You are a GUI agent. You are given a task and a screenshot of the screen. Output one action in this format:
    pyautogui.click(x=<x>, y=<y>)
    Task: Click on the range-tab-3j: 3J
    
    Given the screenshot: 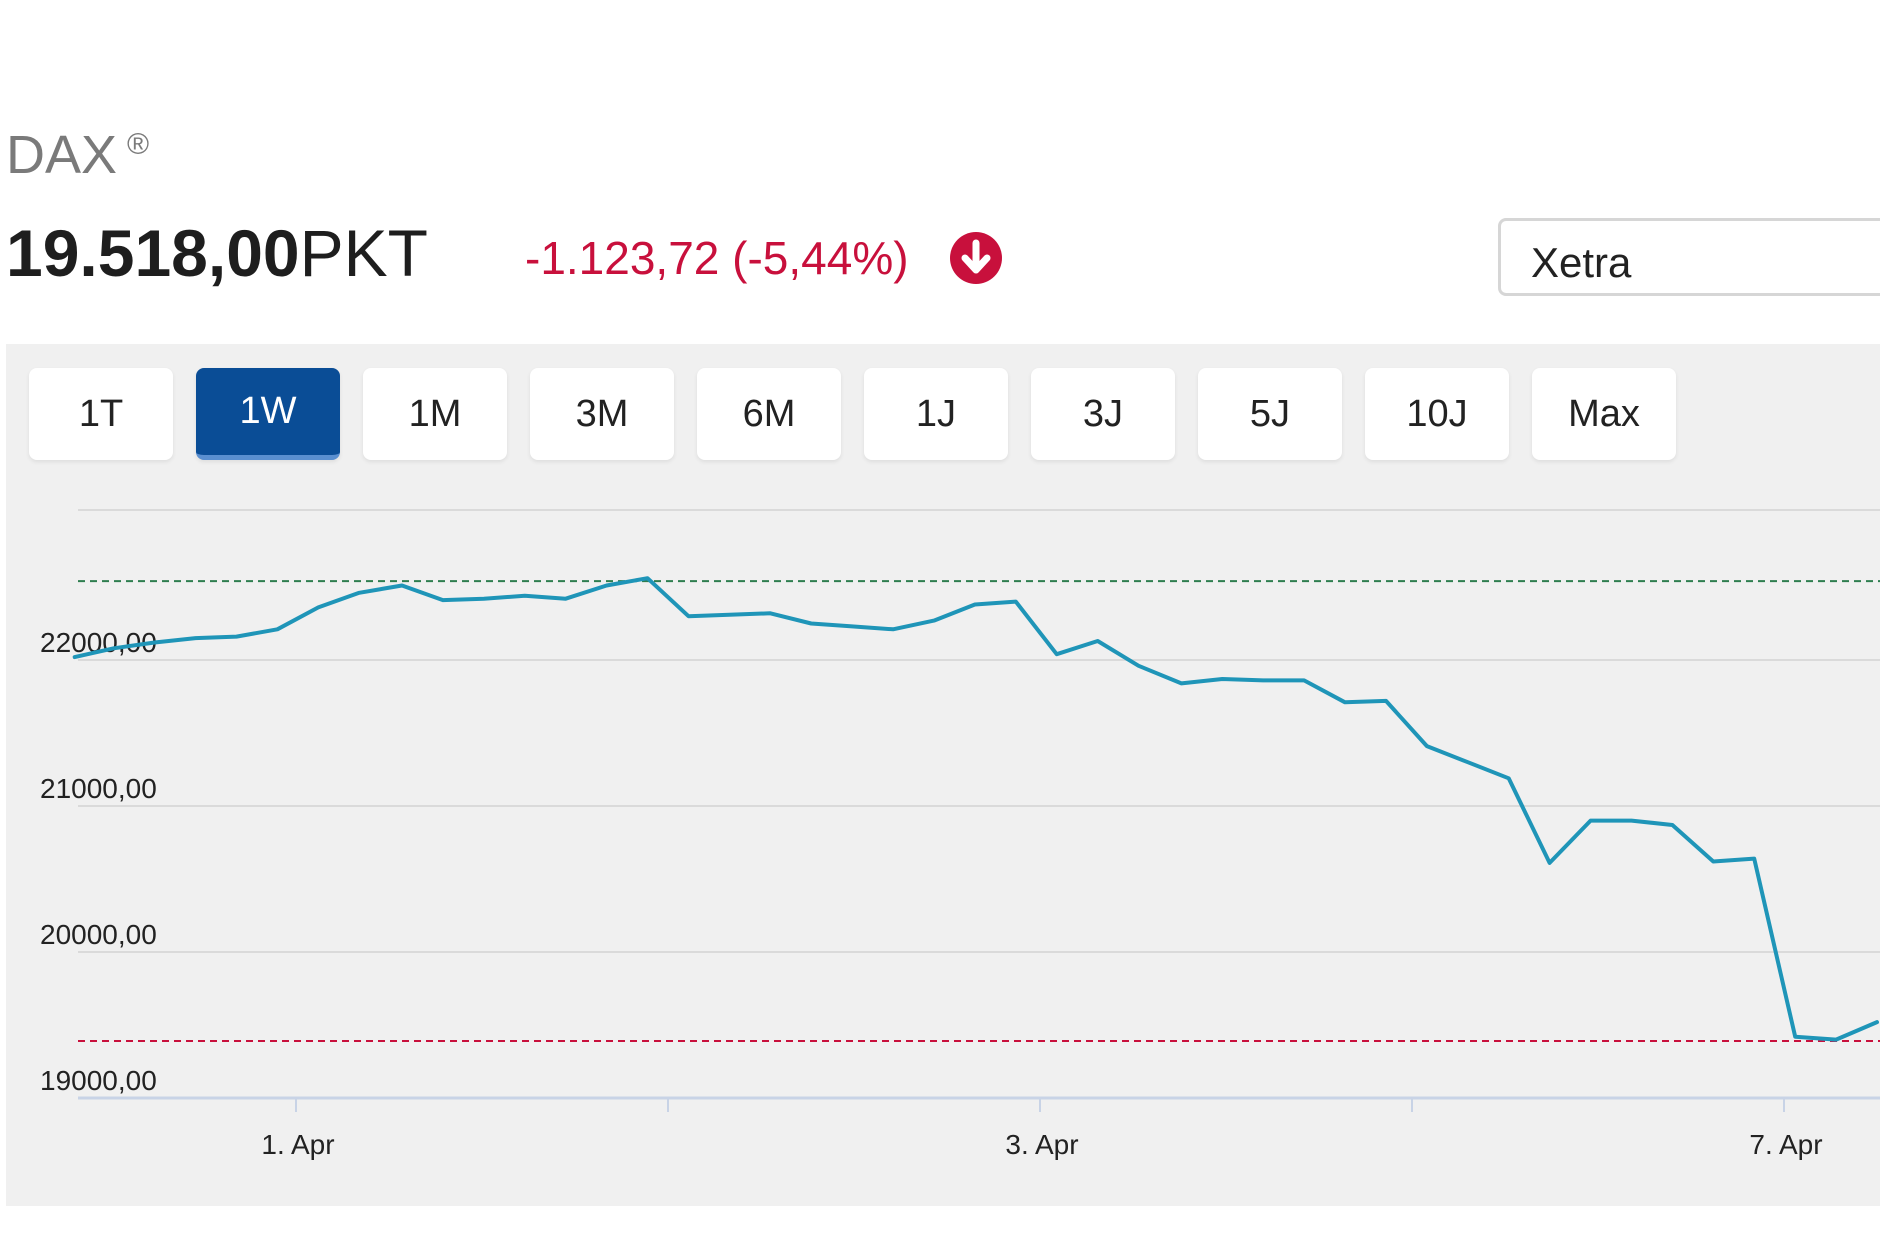 What is the action you would take?
    pyautogui.click(x=1103, y=414)
    